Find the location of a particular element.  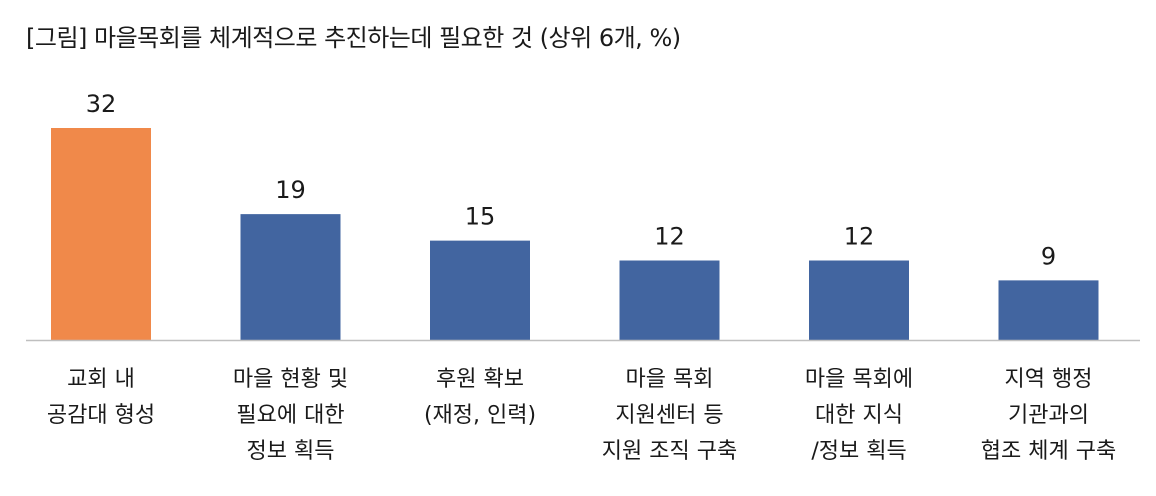

data-label-4: 12 is located at coordinates (669, 237).